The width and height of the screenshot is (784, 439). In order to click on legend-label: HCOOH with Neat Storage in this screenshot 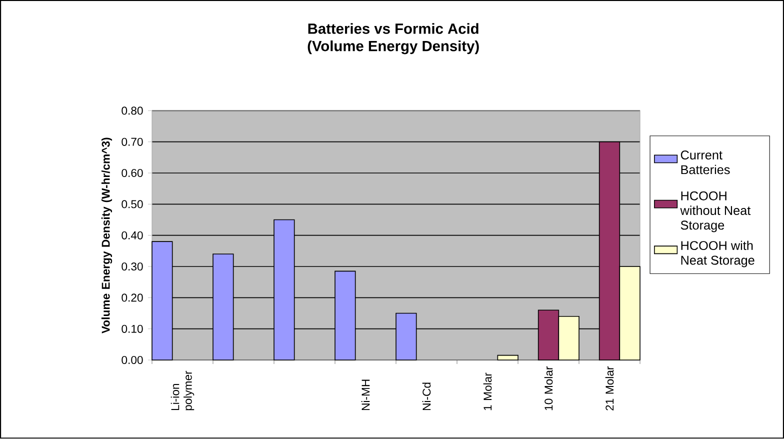, I will do `click(717, 254)`.